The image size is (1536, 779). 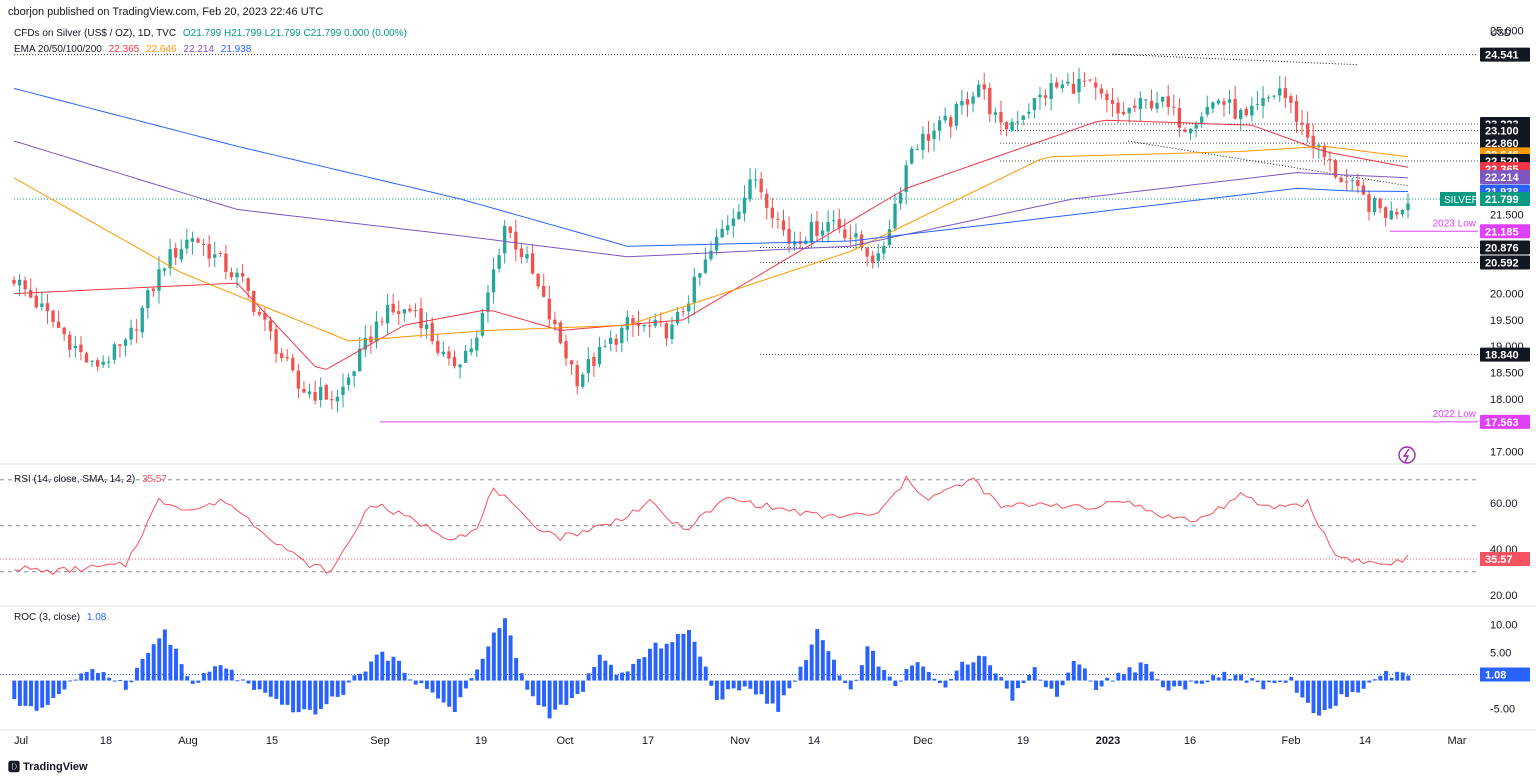 I want to click on roc-value-label: 1.08, so click(x=1495, y=676).